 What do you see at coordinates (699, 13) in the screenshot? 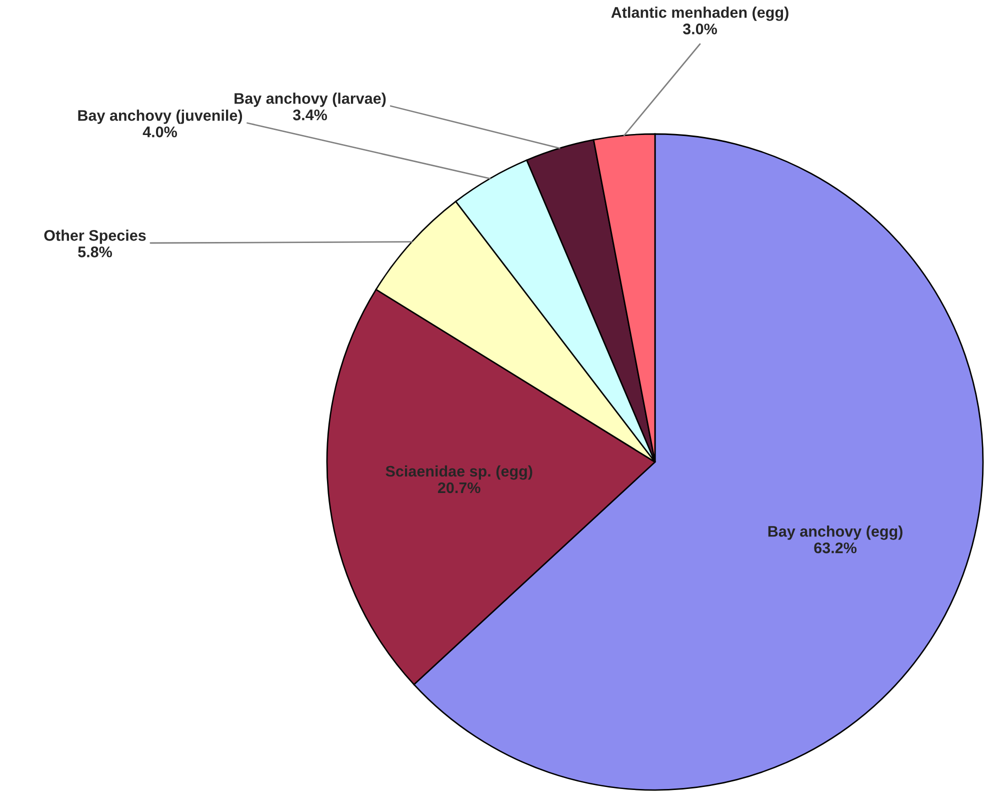
I see `slice-label: Atlantic menhaden (egg)` at bounding box center [699, 13].